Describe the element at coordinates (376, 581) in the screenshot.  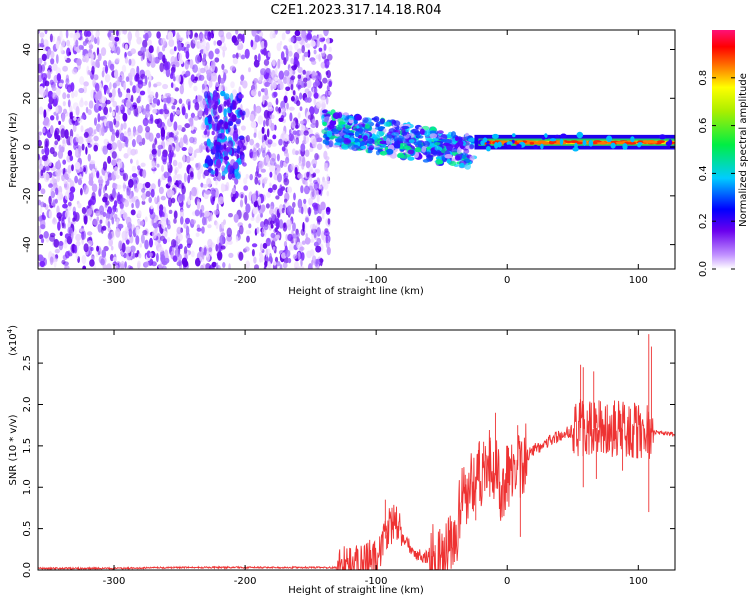
I see `x-tick-label: -100` at that location.